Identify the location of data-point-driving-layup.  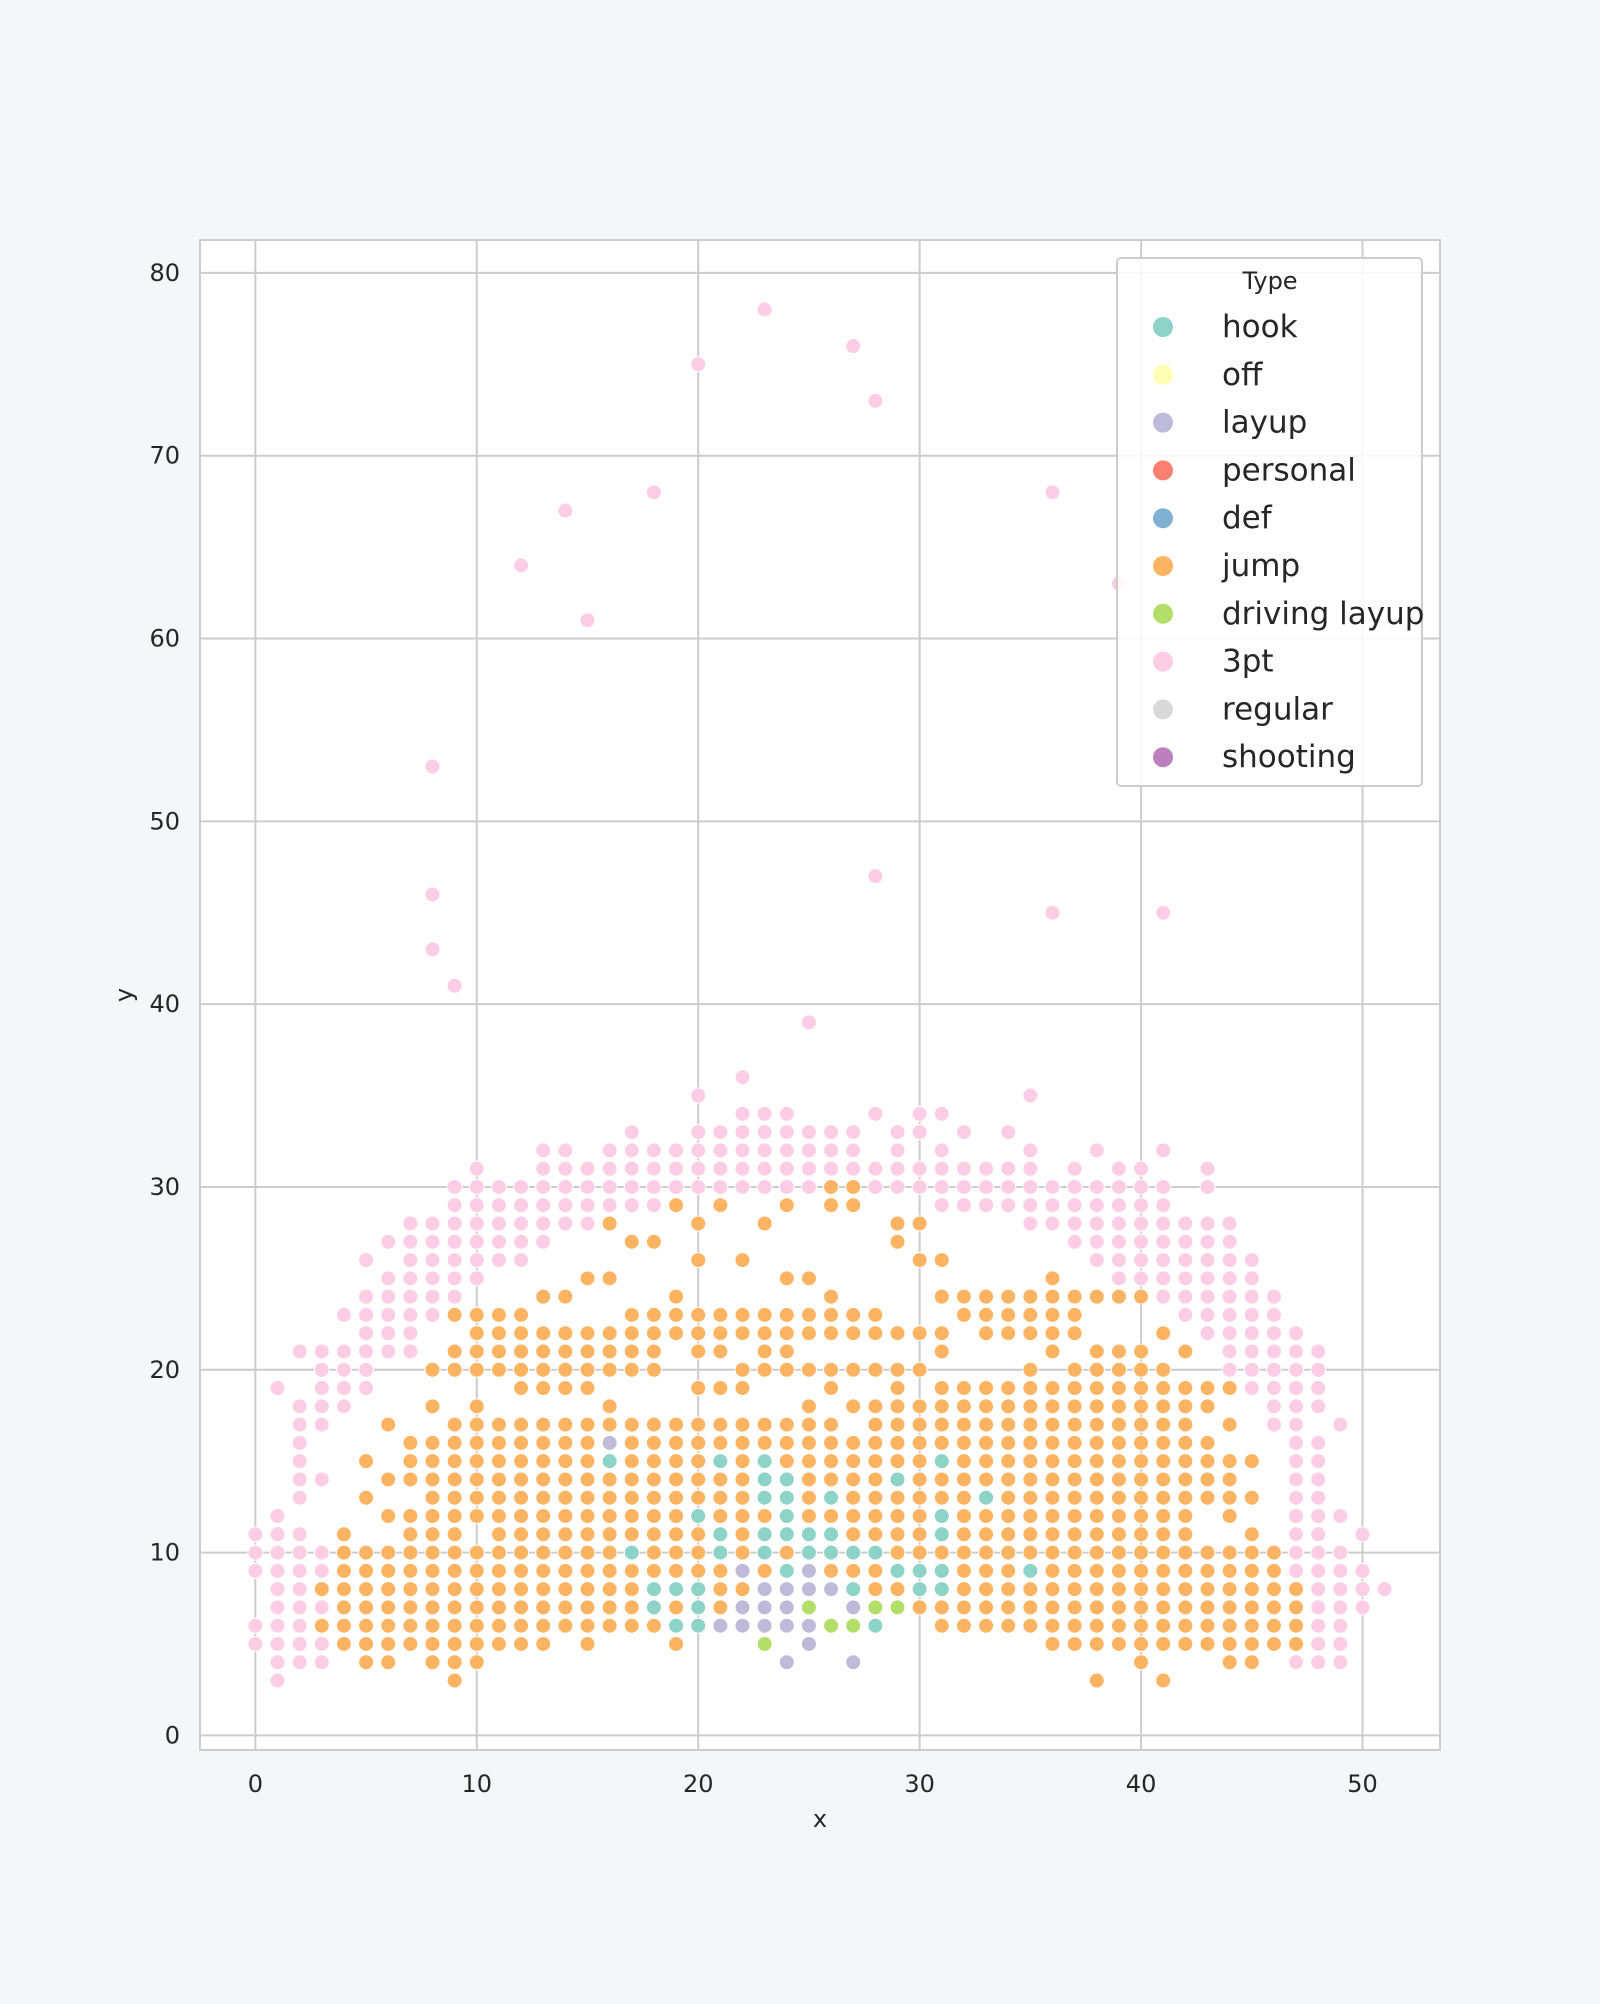
(808, 1607).